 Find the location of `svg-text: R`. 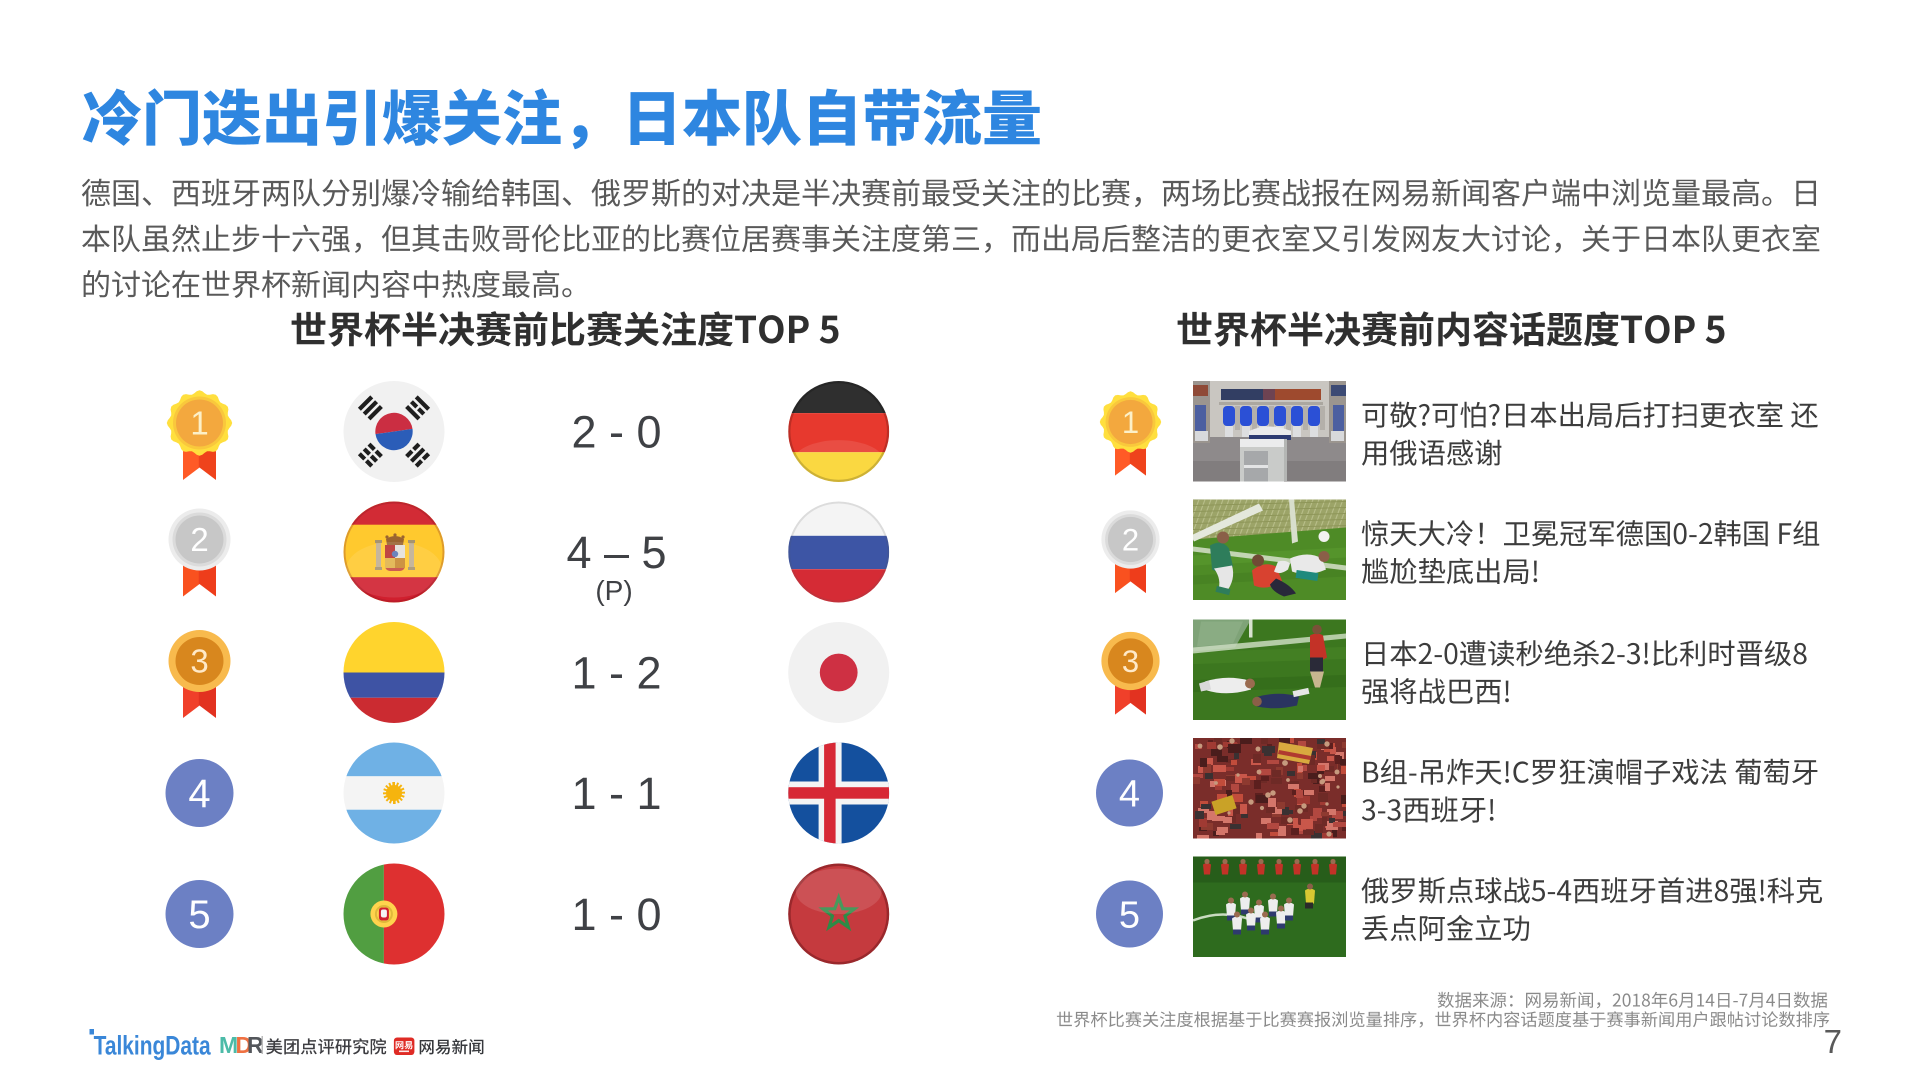

svg-text: R is located at coordinates (255, 1045).